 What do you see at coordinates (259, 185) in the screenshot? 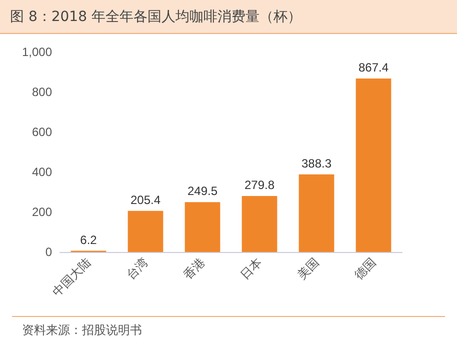
I see `data-label: 279.8` at bounding box center [259, 185].